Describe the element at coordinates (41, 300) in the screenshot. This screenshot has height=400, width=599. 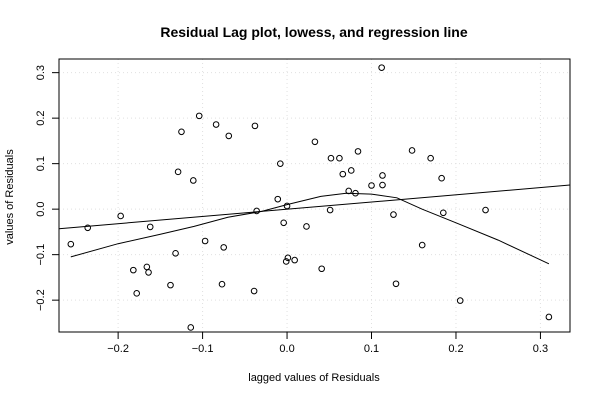
I see `y-tick-label: −0.2` at that location.